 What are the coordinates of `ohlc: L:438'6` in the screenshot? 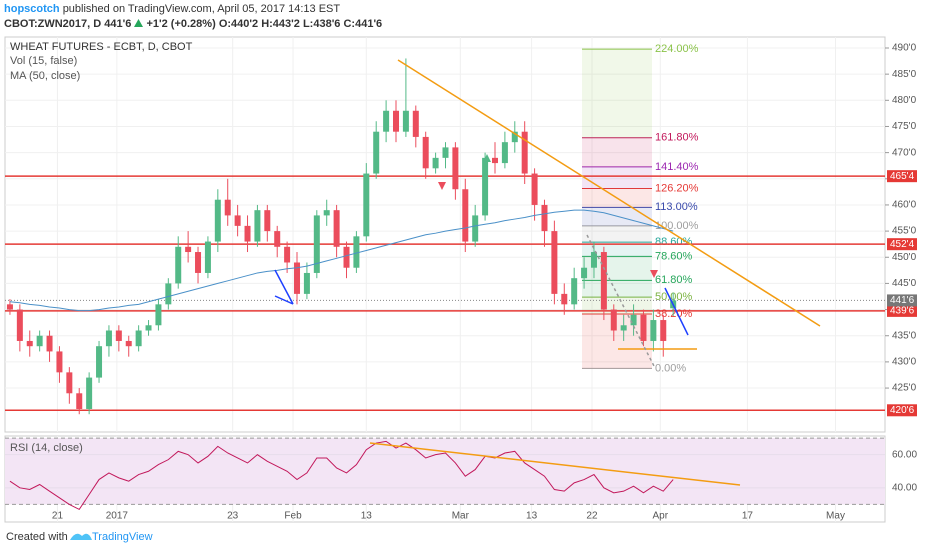 It's located at (321, 24).